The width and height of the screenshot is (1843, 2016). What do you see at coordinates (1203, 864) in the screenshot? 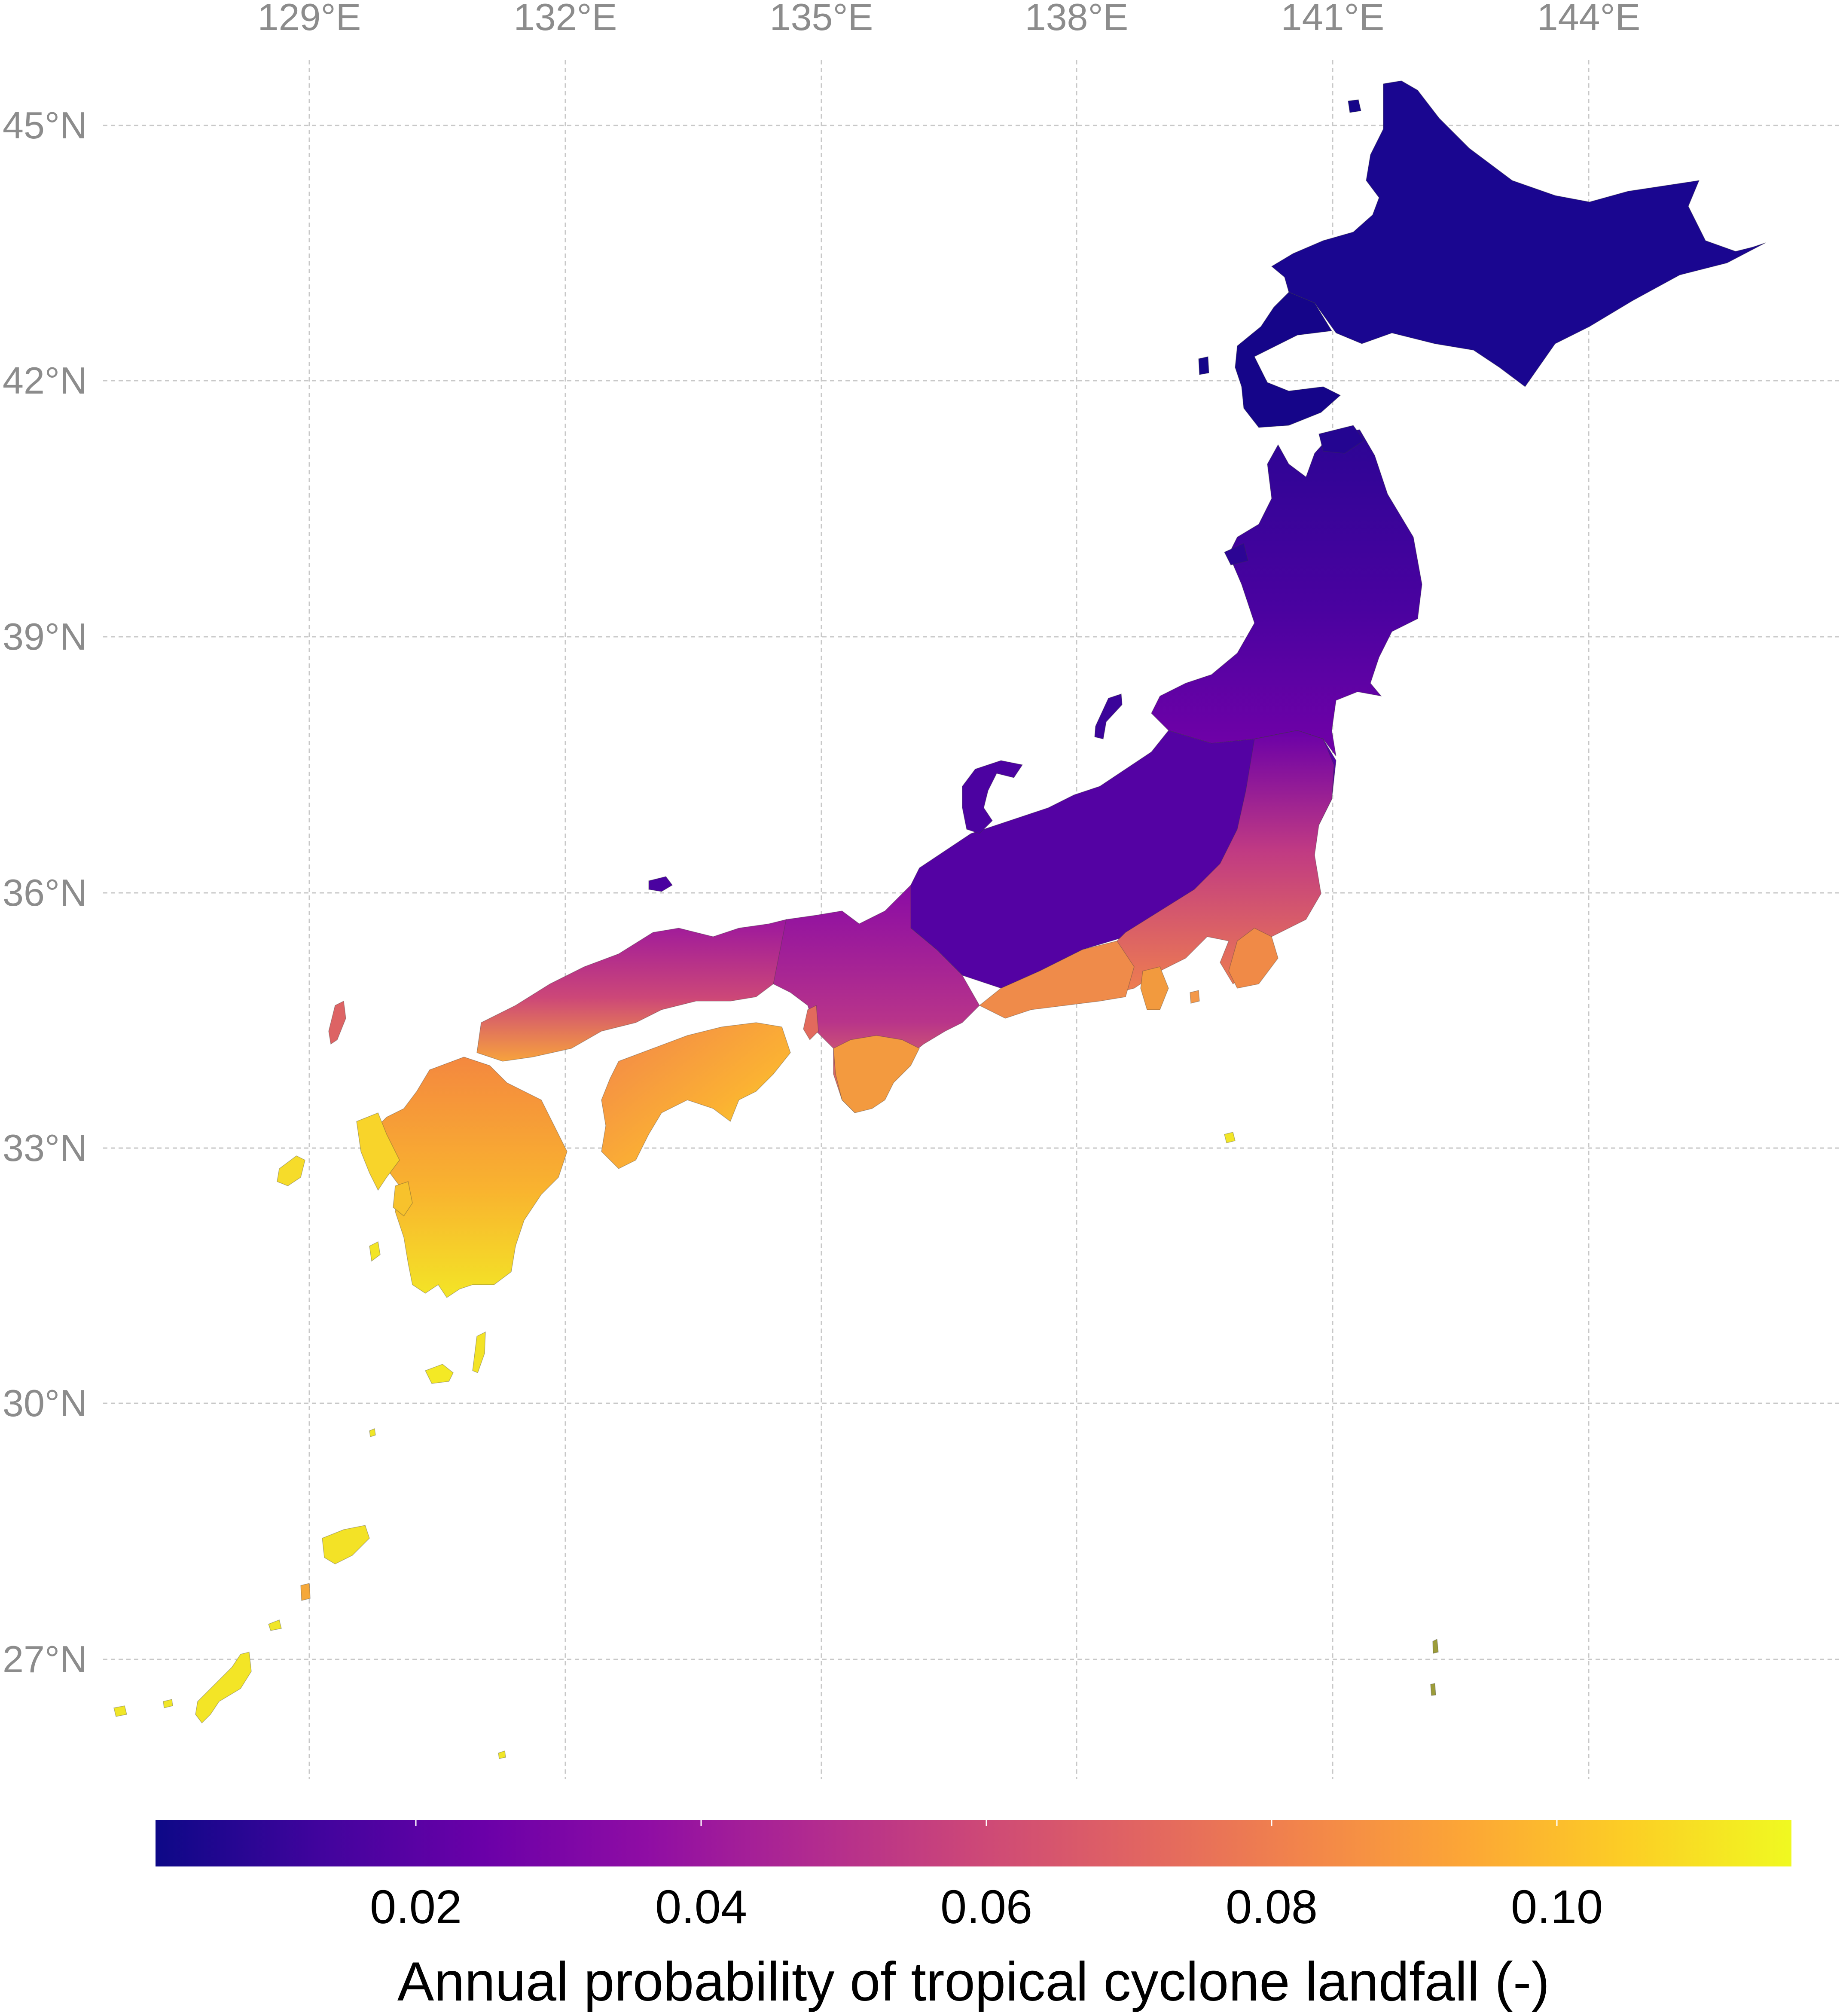
I see `region-kanto` at bounding box center [1203, 864].